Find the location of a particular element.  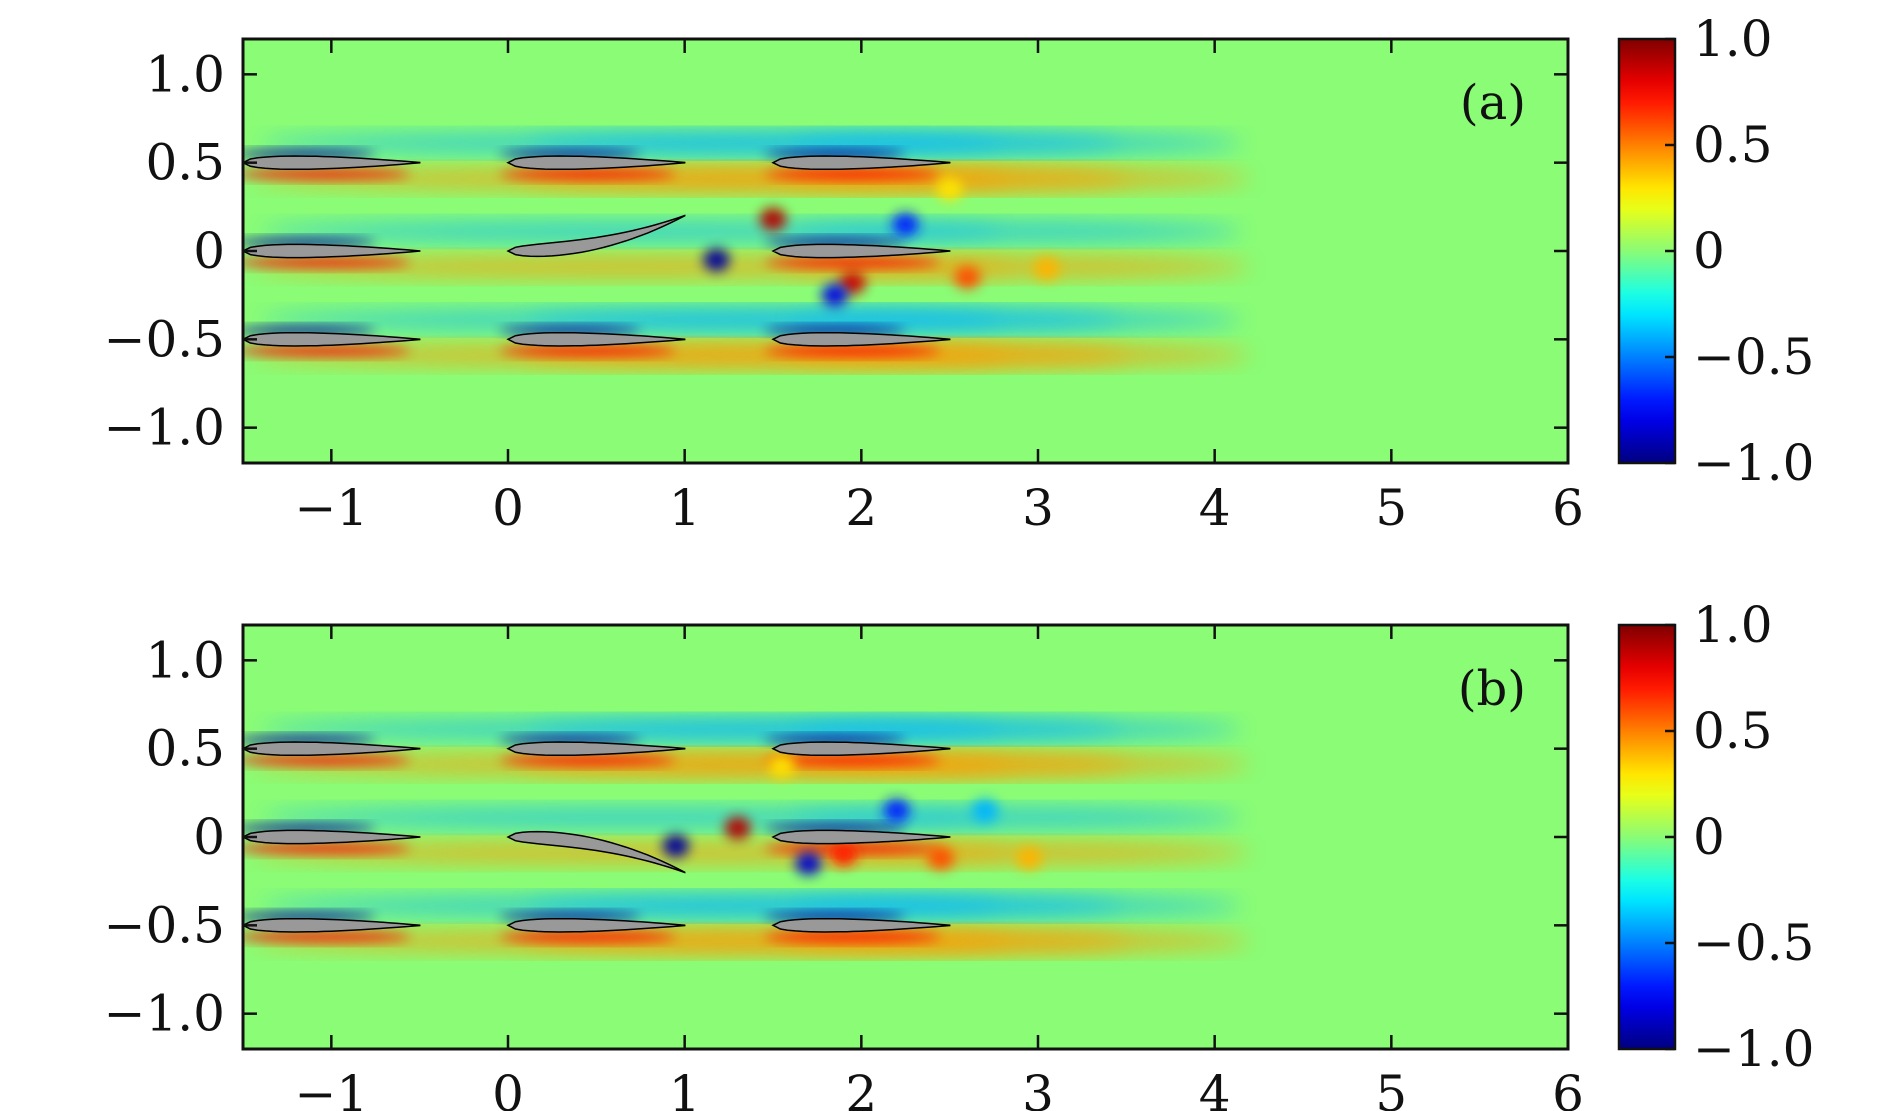

deformed-airfoil is located at coordinates (596, 236).